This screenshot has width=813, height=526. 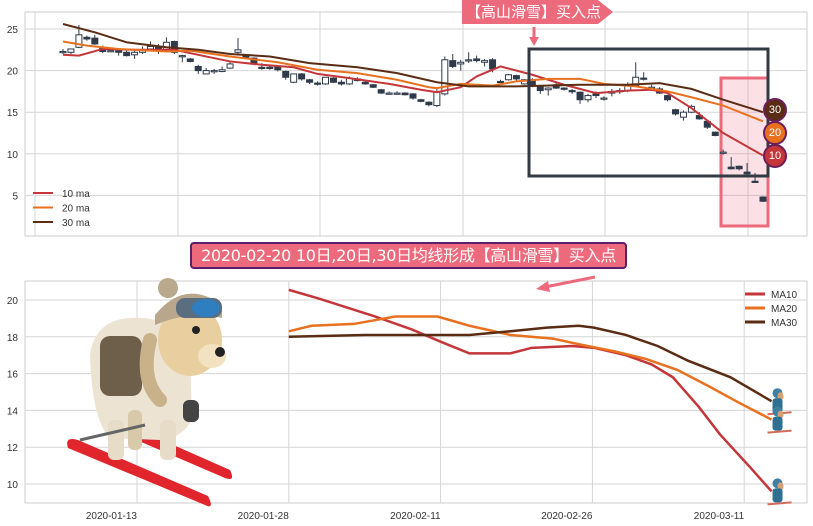 I want to click on ma30-badge: 30, so click(x=775, y=110).